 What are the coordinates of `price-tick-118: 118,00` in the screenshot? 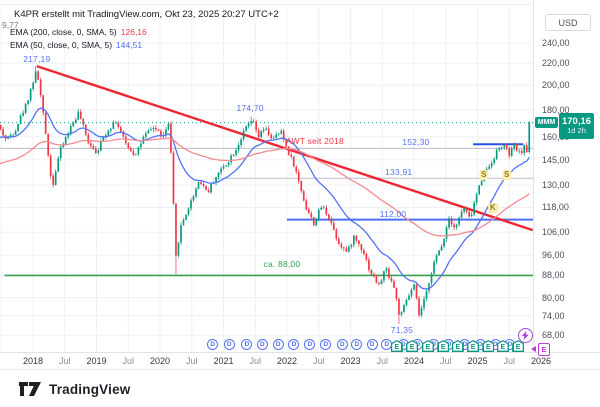 It's located at (555, 207).